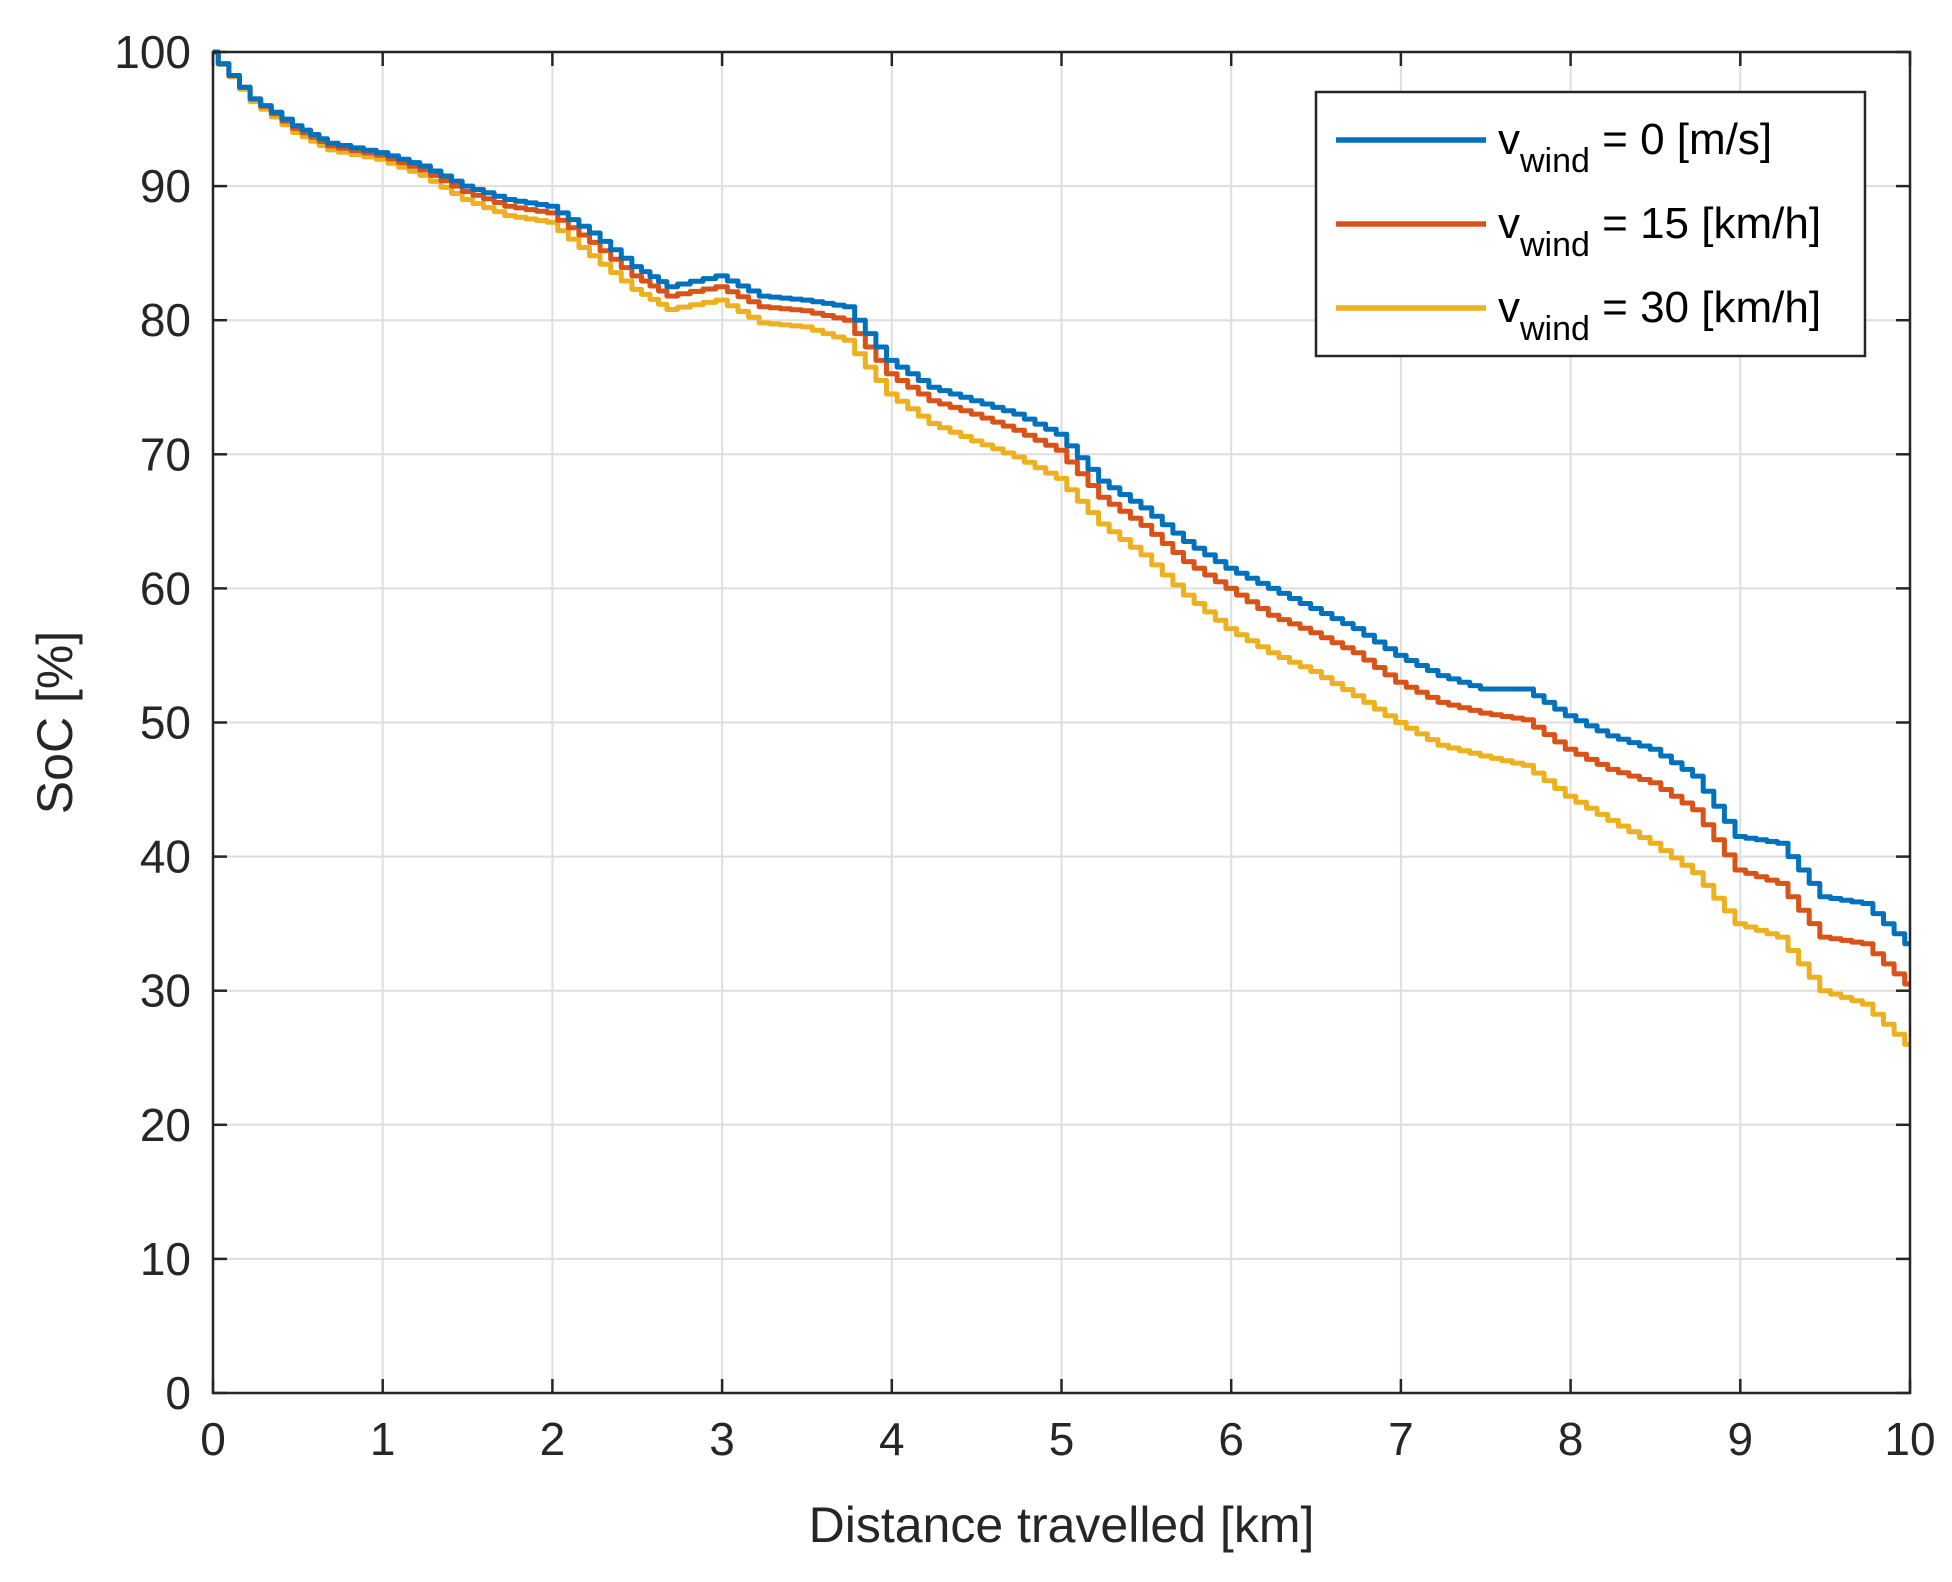 This screenshot has width=1952, height=1582. Describe the element at coordinates (1909, 1439) in the screenshot. I see `x-tick-label: 10` at that location.